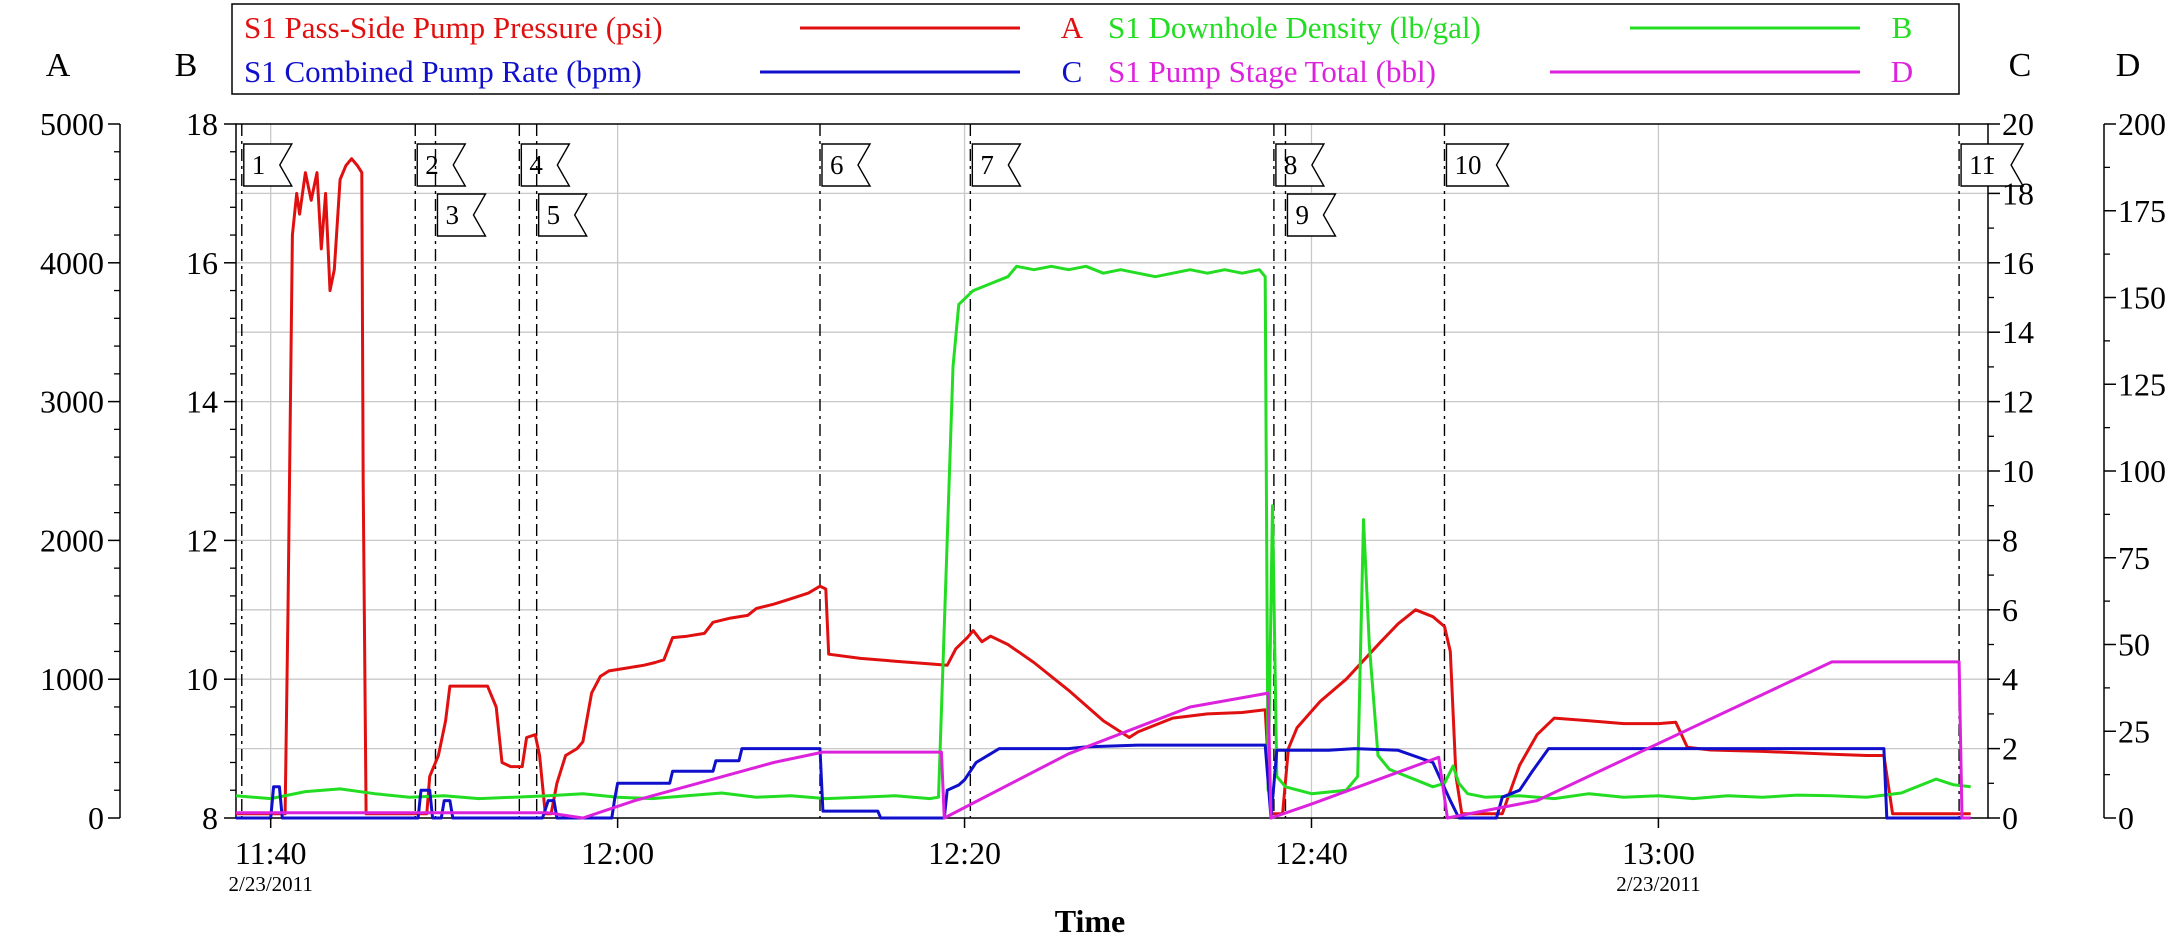  I want to click on axis-b-tick-label: 12, so click(202, 540).